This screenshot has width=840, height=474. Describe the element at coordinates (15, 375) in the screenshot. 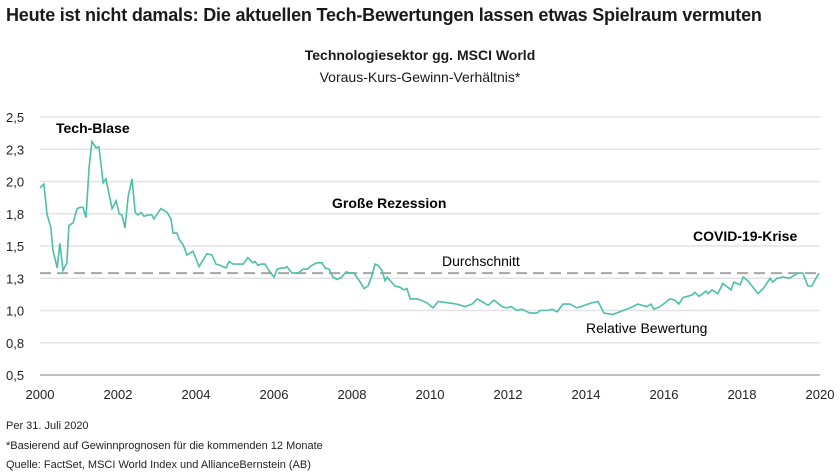

I see `y-tick-label: 0,5` at that location.